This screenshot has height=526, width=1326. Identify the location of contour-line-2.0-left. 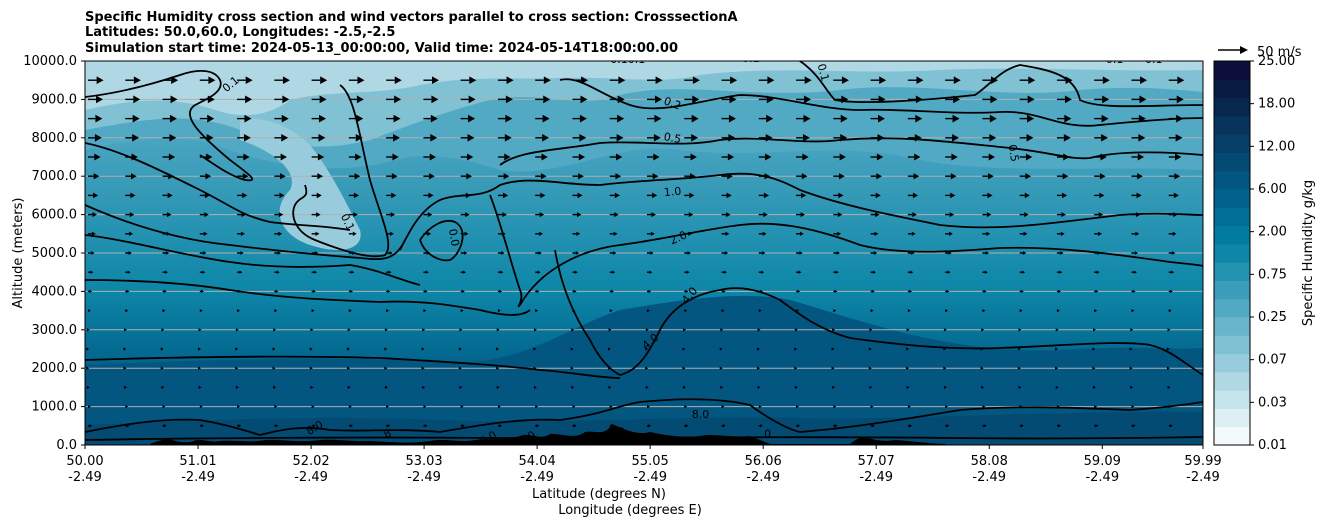
(245, 232).